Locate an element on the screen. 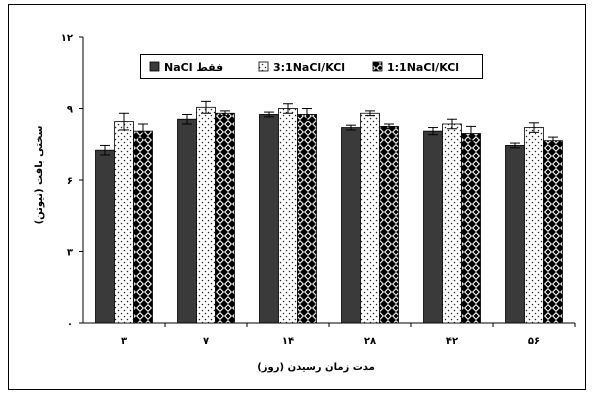  x-axis-title: مدت زمان رسیدن (روز) is located at coordinates (316, 367).